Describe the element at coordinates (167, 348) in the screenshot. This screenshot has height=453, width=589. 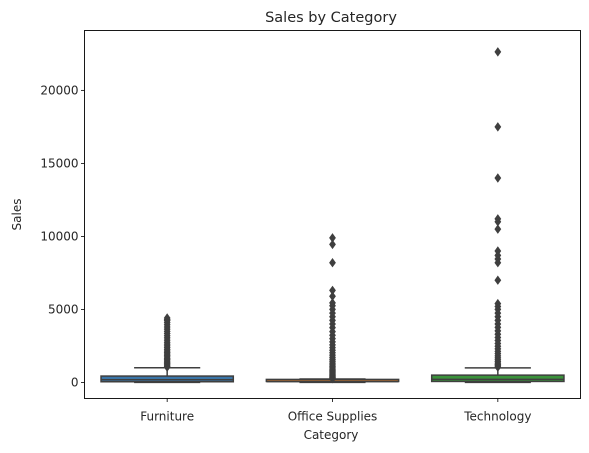
I see `box-furniture` at that location.